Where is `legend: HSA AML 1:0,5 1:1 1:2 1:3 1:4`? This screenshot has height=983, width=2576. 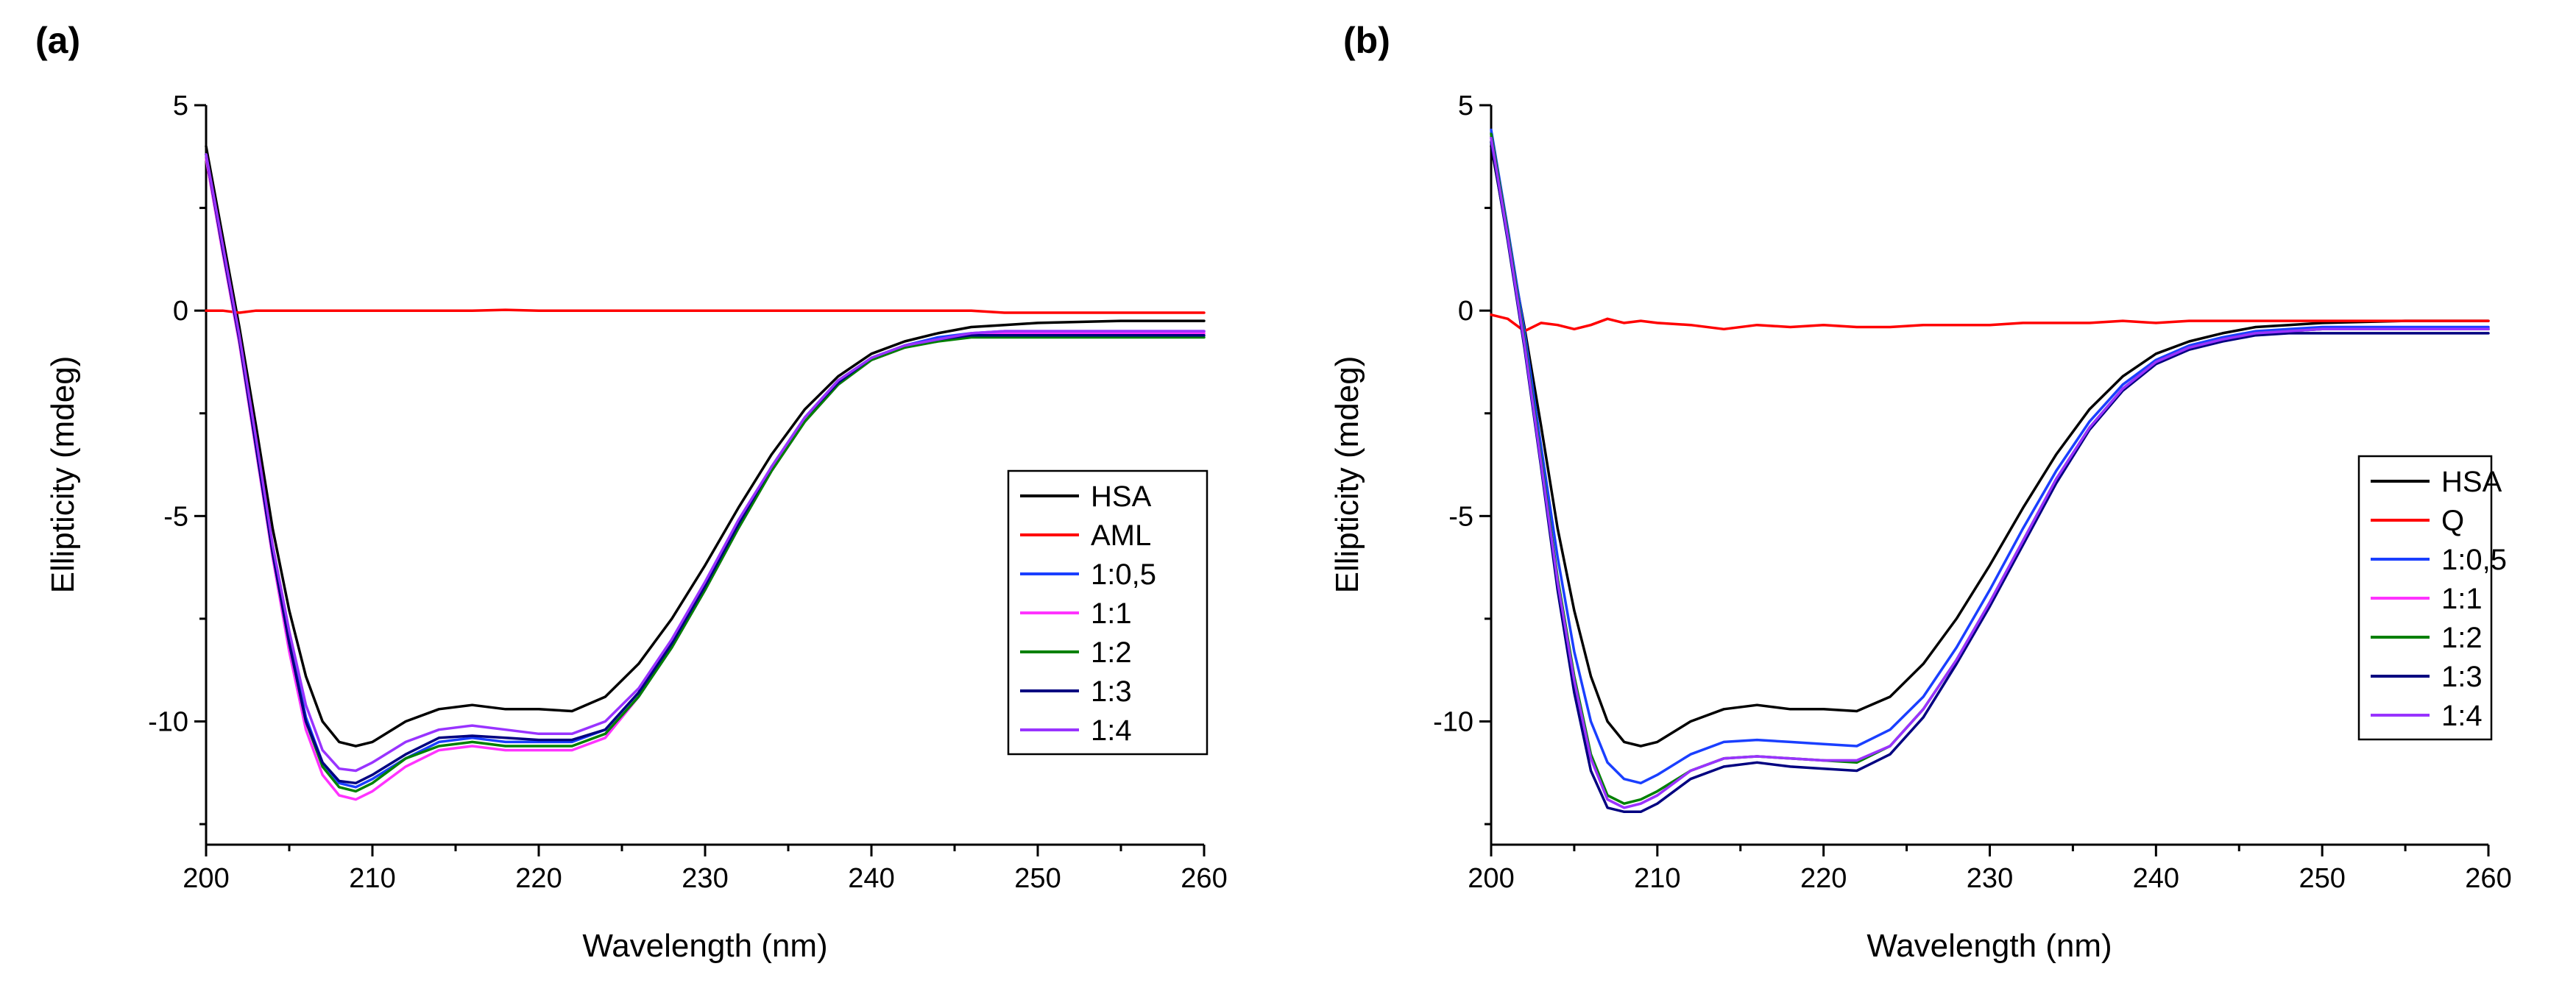
legend: HSA AML 1:0,5 1:1 1:2 1:3 1:4 is located at coordinates (1108, 613).